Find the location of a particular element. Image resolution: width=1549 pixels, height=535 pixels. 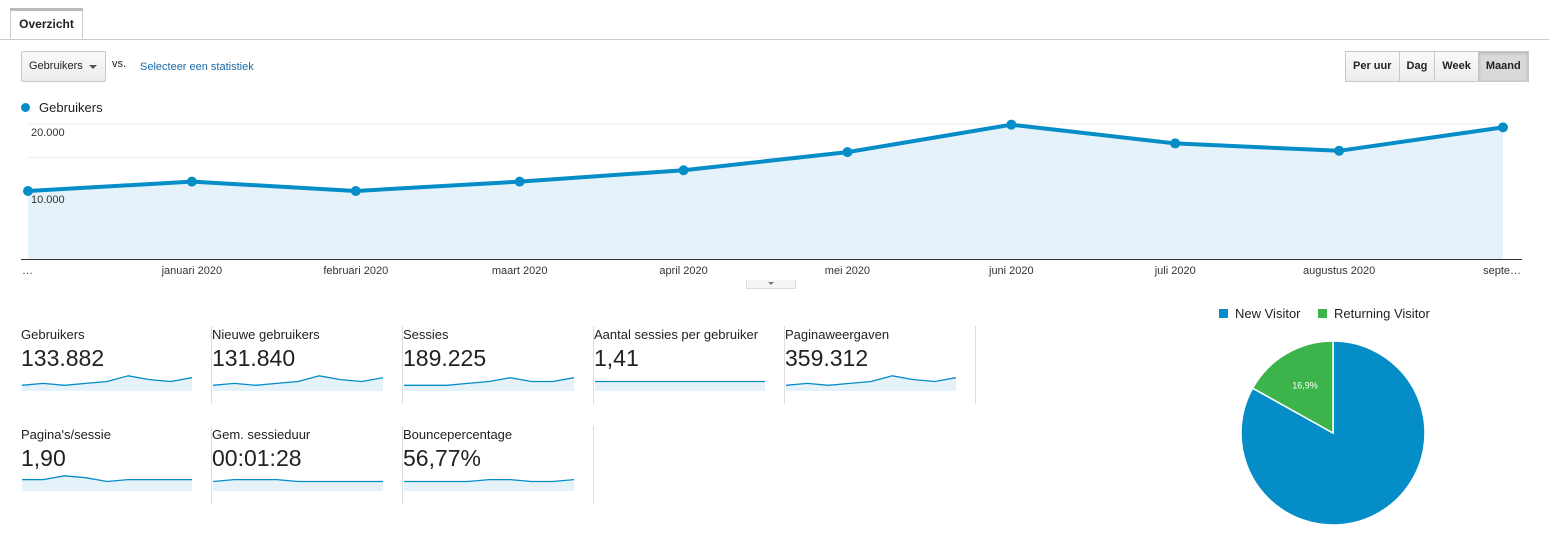

metric-label: Gem. sessieduur is located at coordinates (261, 434).